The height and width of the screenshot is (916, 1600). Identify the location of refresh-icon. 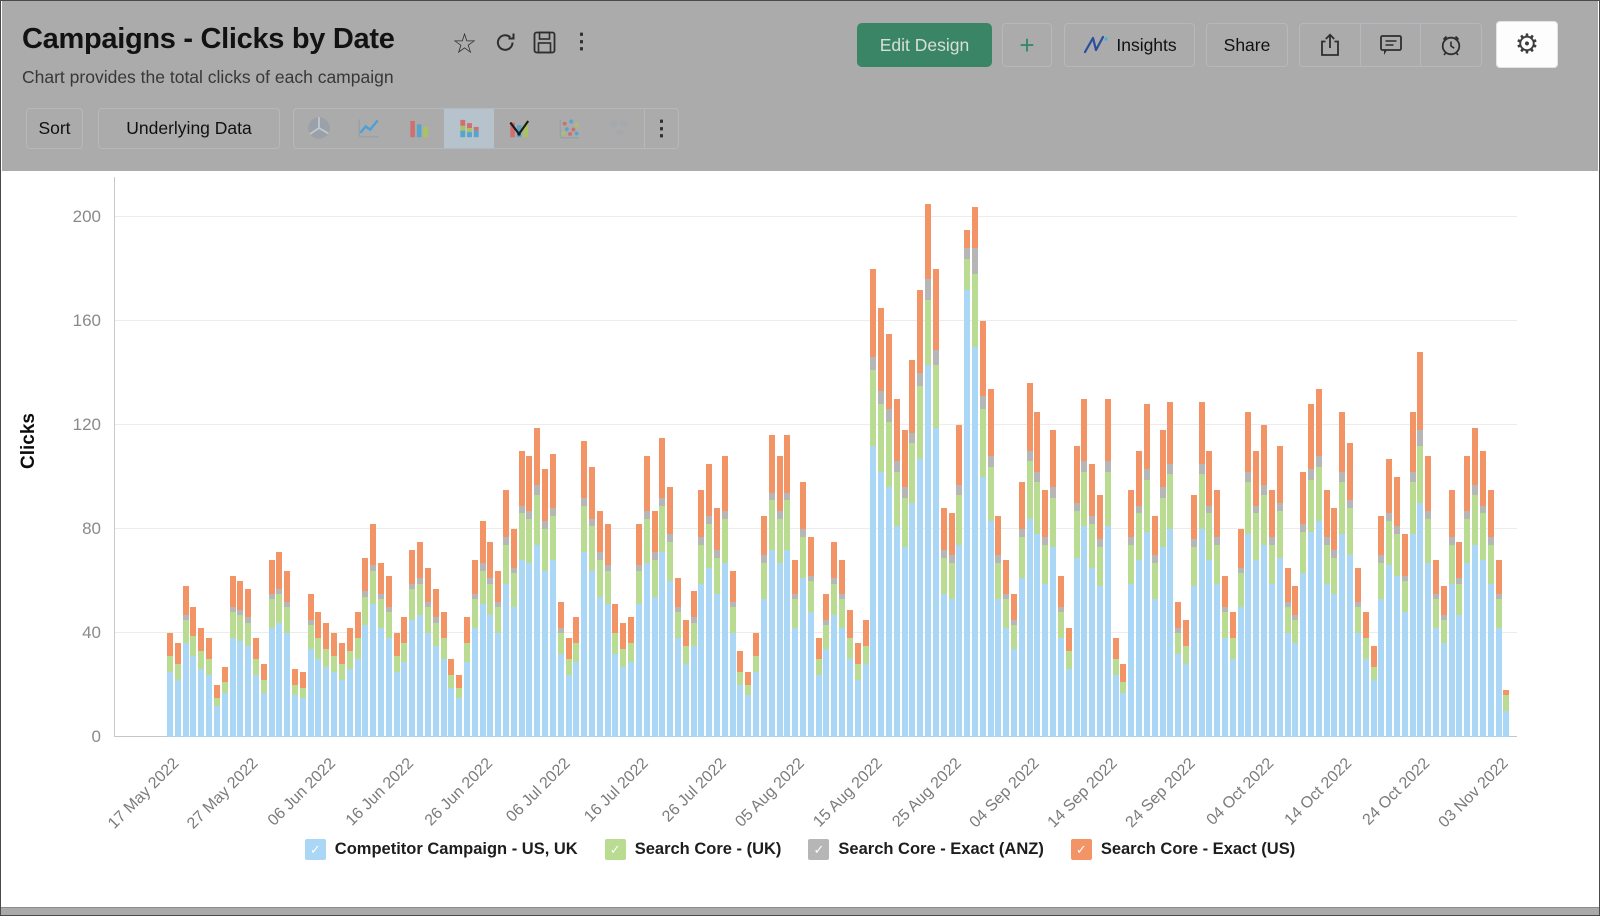
(505, 42).